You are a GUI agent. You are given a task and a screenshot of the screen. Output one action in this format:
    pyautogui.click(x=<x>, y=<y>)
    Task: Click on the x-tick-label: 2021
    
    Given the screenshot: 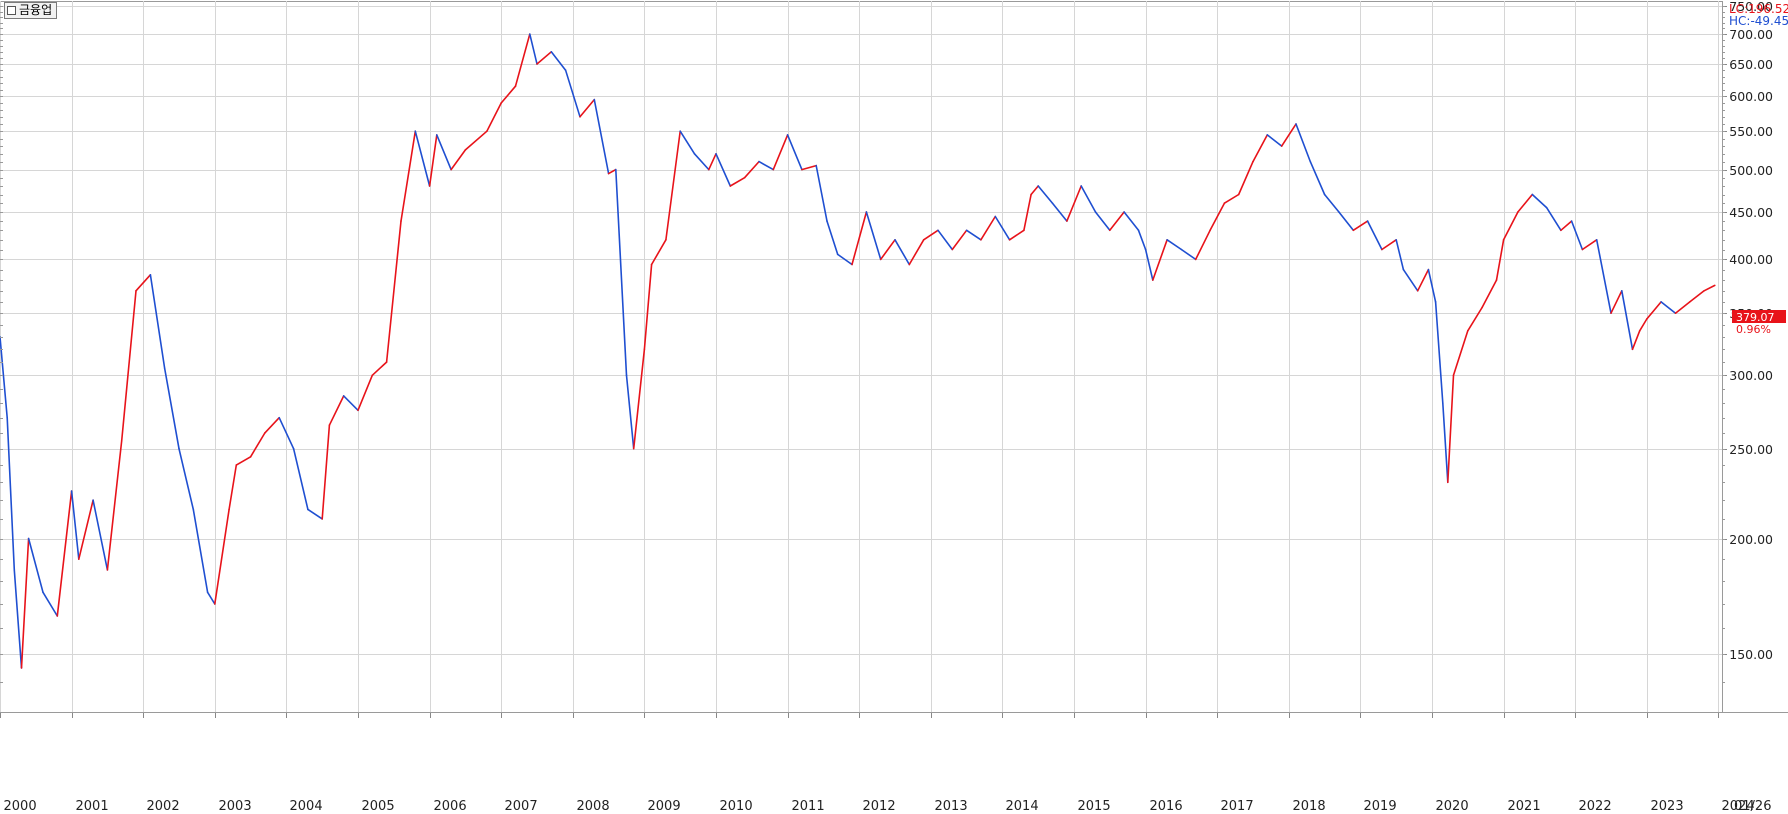 What is the action you would take?
    pyautogui.click(x=1524, y=806)
    